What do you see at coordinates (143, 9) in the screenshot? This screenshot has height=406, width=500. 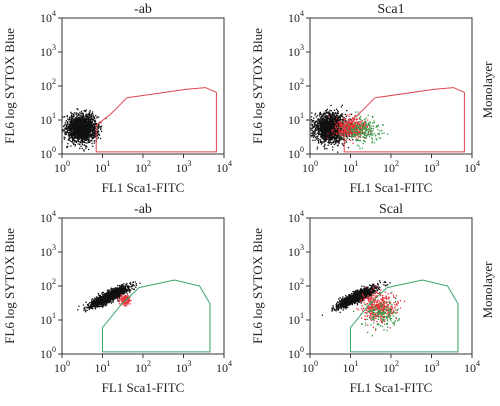 I see `panel-title: -ab` at bounding box center [143, 9].